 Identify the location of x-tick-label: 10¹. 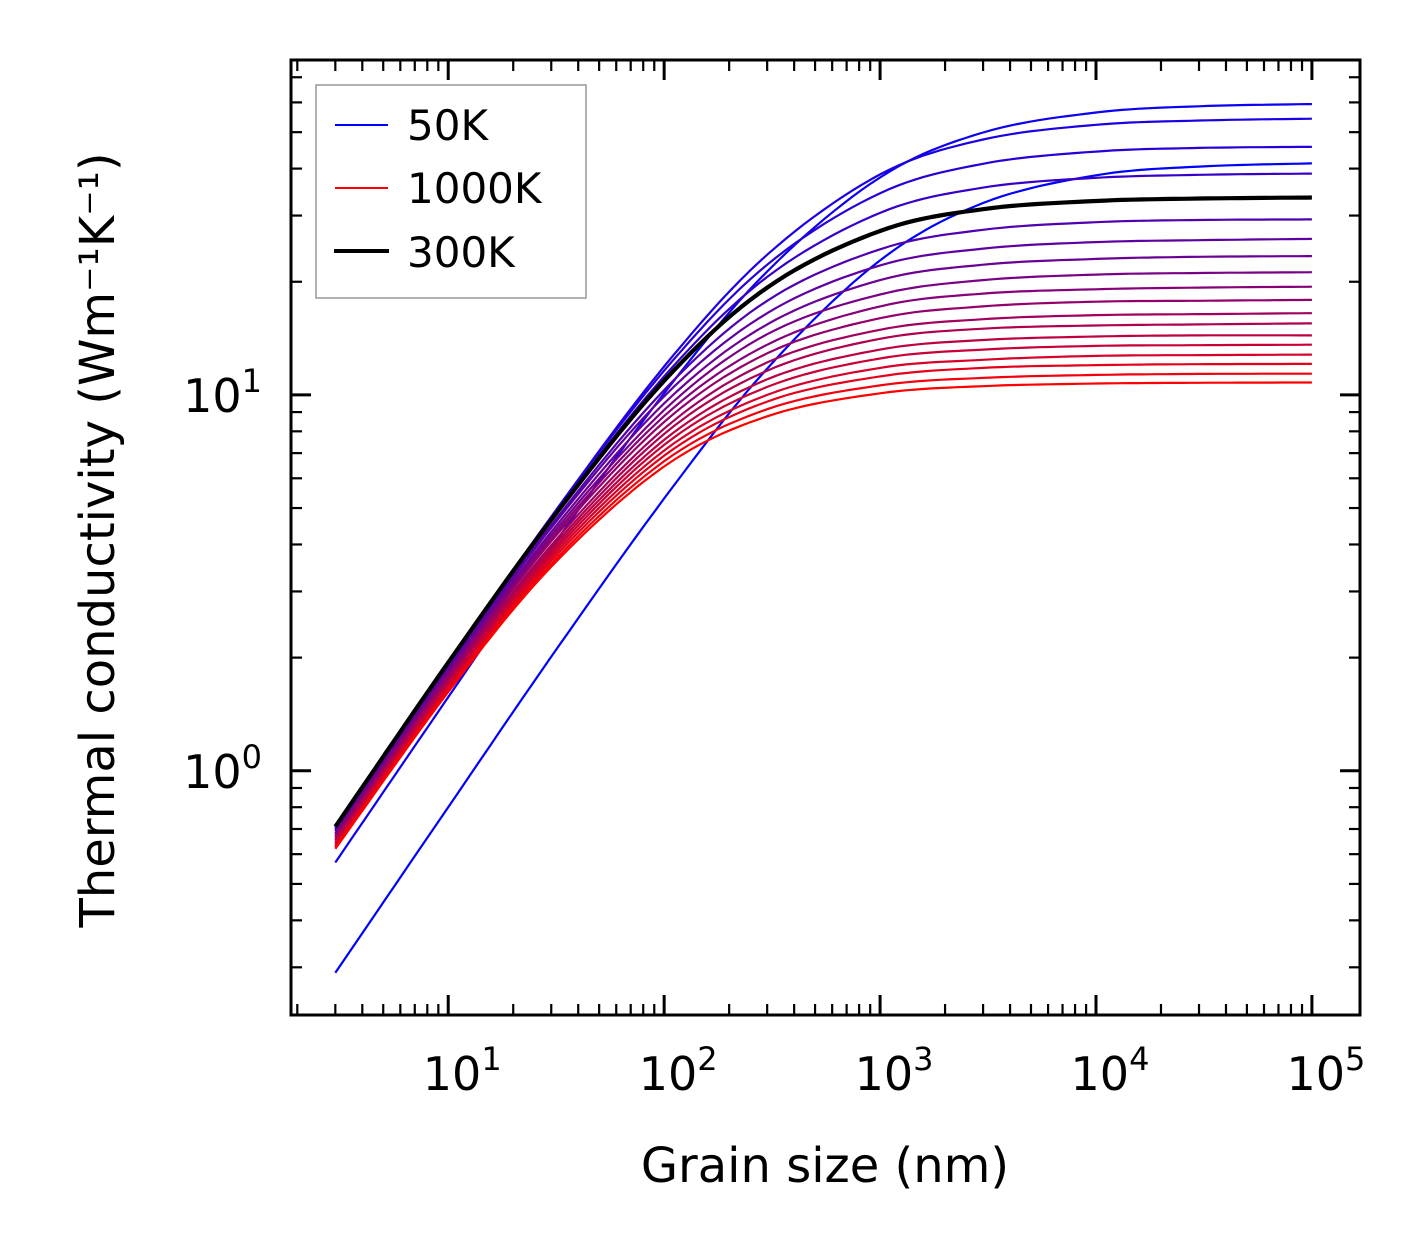
(462, 1070).